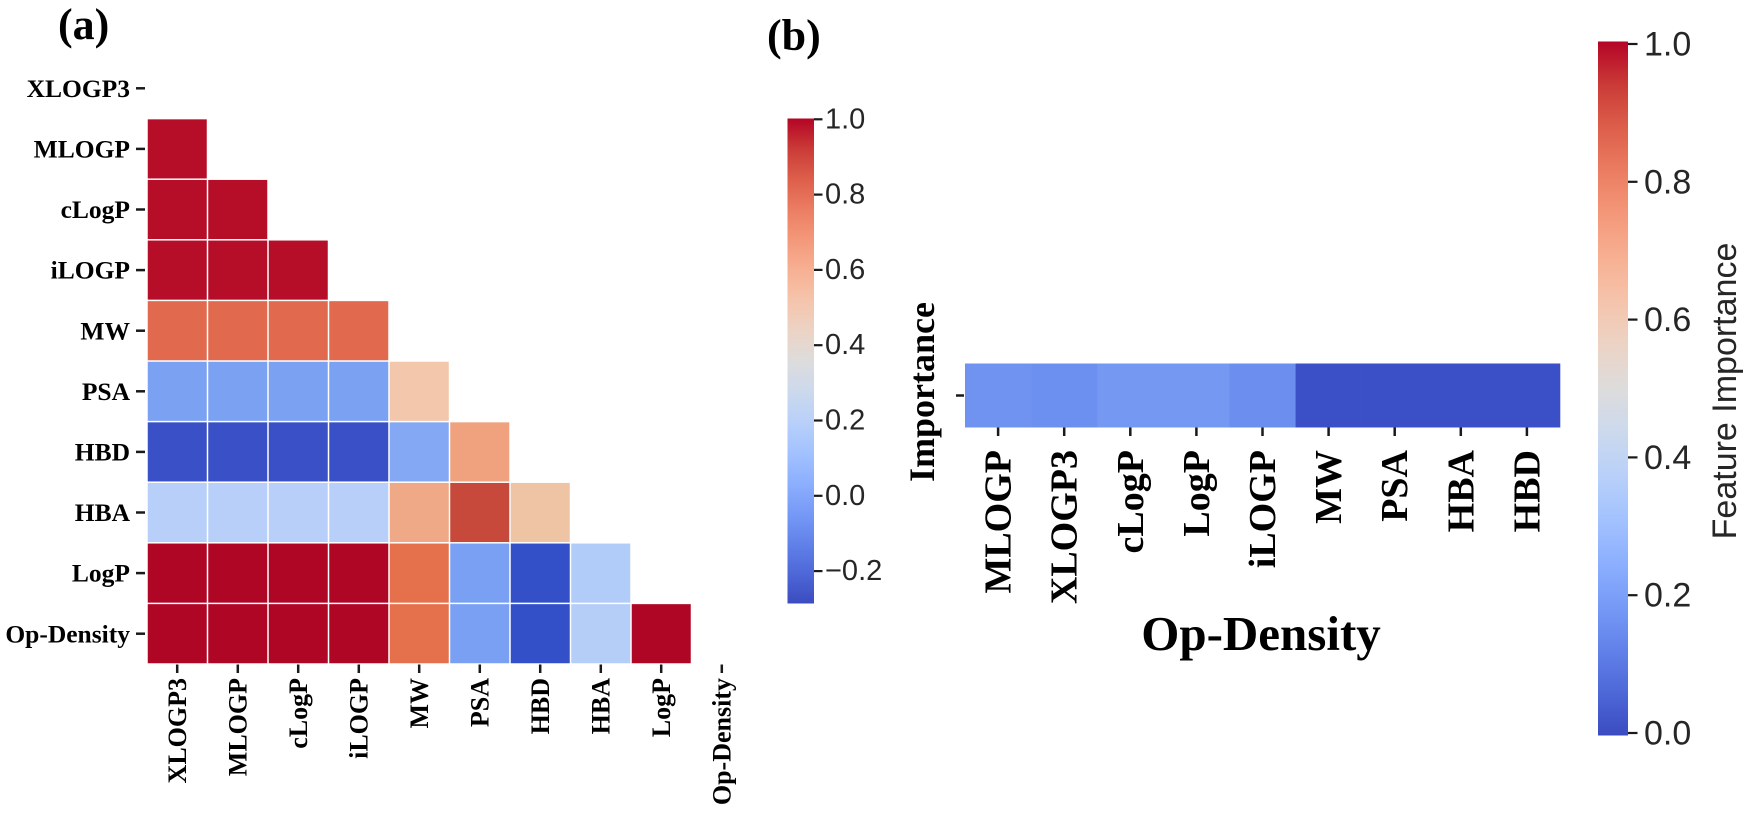 This screenshot has height=818, width=1750. I want to click on svg-text: (a), so click(83, 24).